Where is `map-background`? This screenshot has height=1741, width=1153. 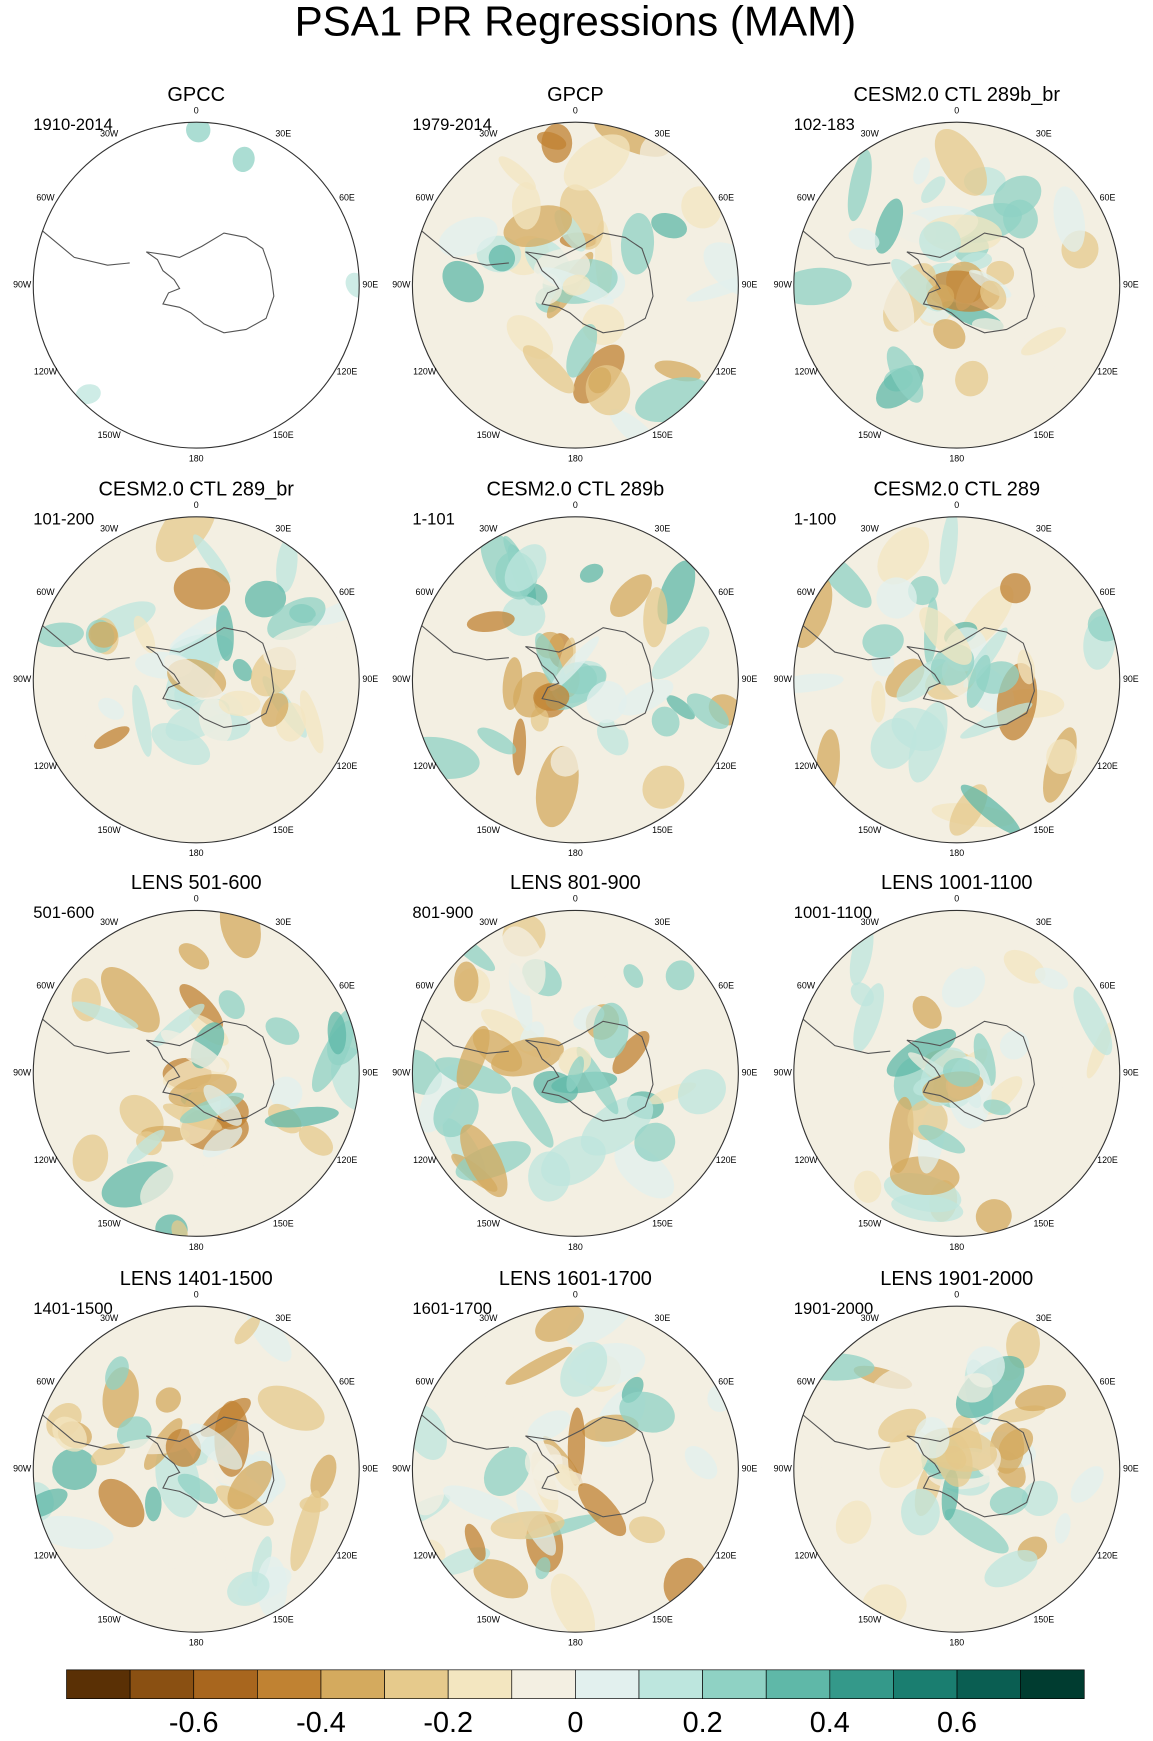
map-background is located at coordinates (196, 285).